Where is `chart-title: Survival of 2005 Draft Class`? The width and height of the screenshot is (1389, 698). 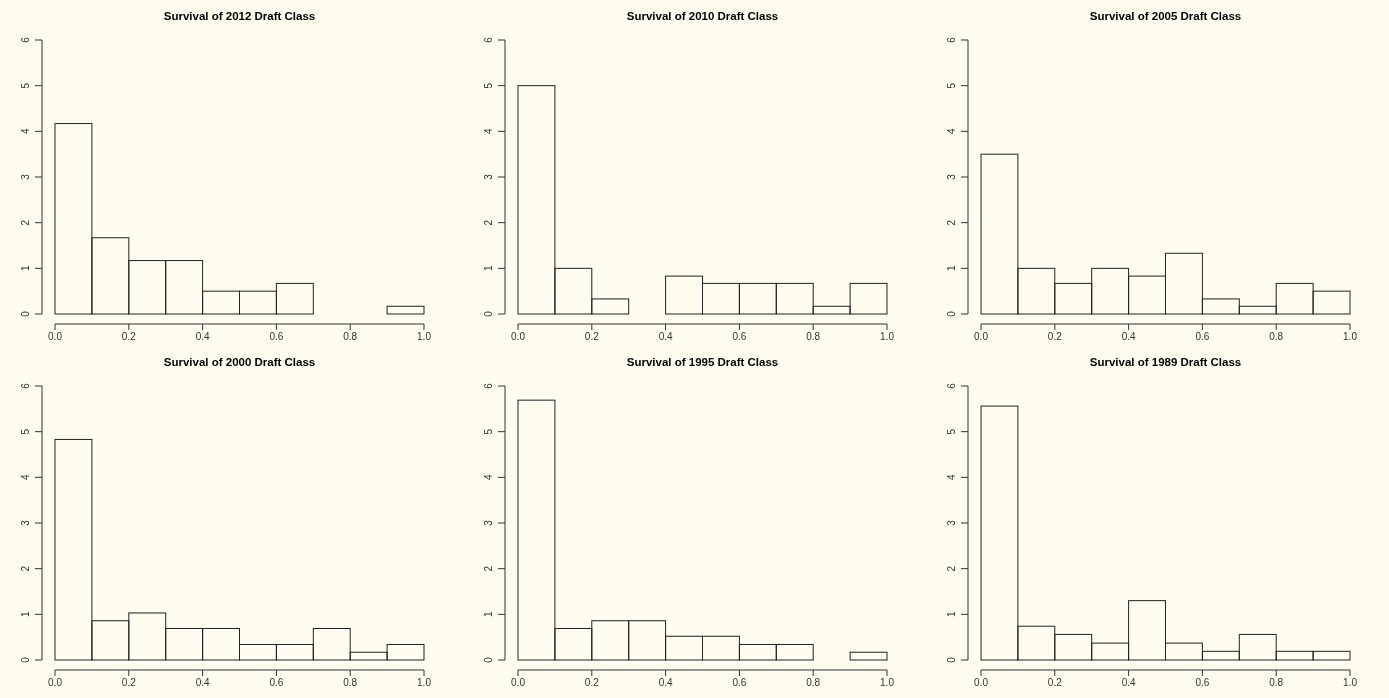 chart-title: Survival of 2005 Draft Class is located at coordinates (1165, 16).